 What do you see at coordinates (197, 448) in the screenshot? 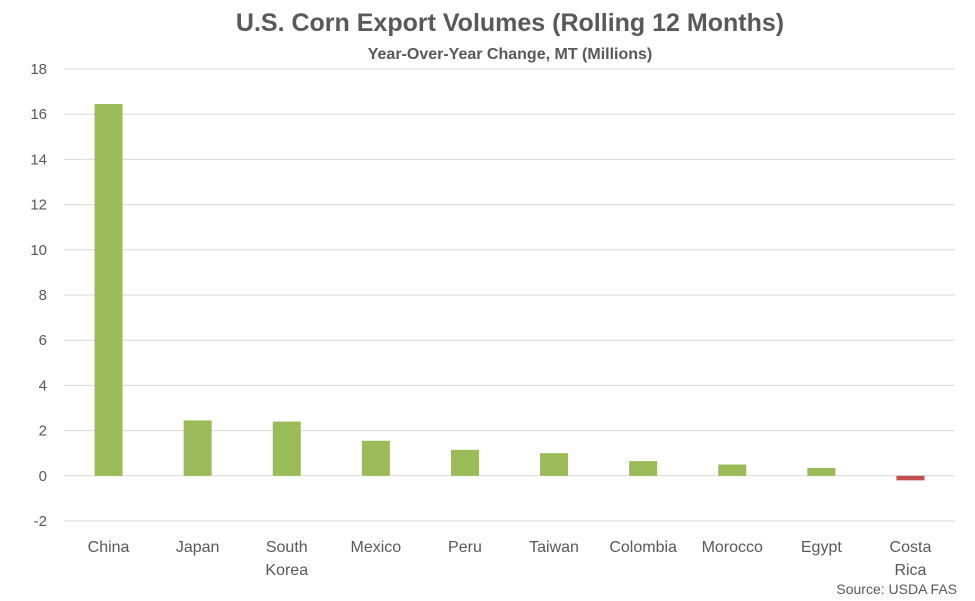
I see `bar-japan` at bounding box center [197, 448].